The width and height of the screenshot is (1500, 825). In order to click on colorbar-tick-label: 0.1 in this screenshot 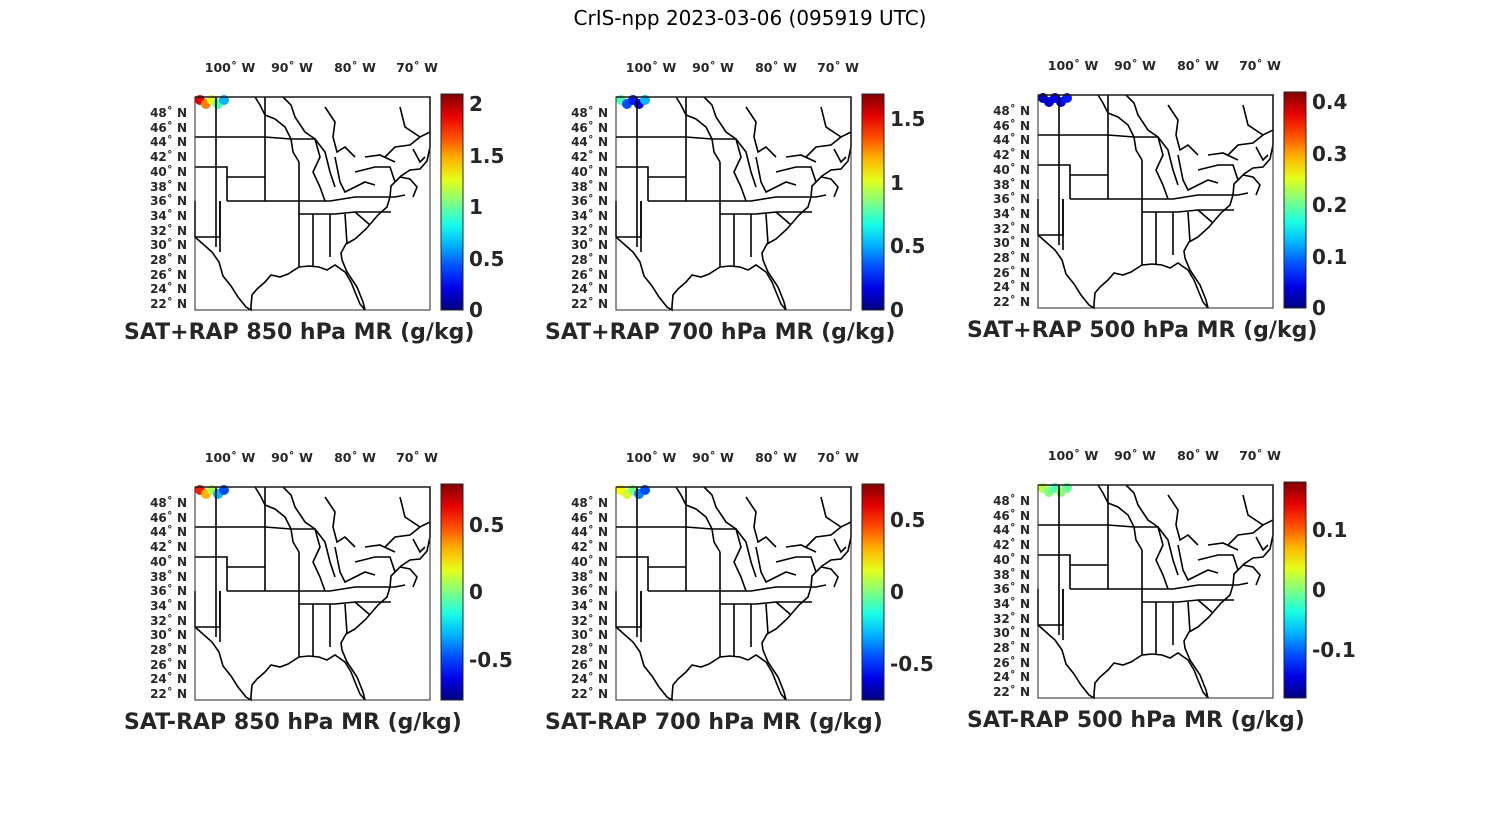, I will do `click(1330, 530)`.